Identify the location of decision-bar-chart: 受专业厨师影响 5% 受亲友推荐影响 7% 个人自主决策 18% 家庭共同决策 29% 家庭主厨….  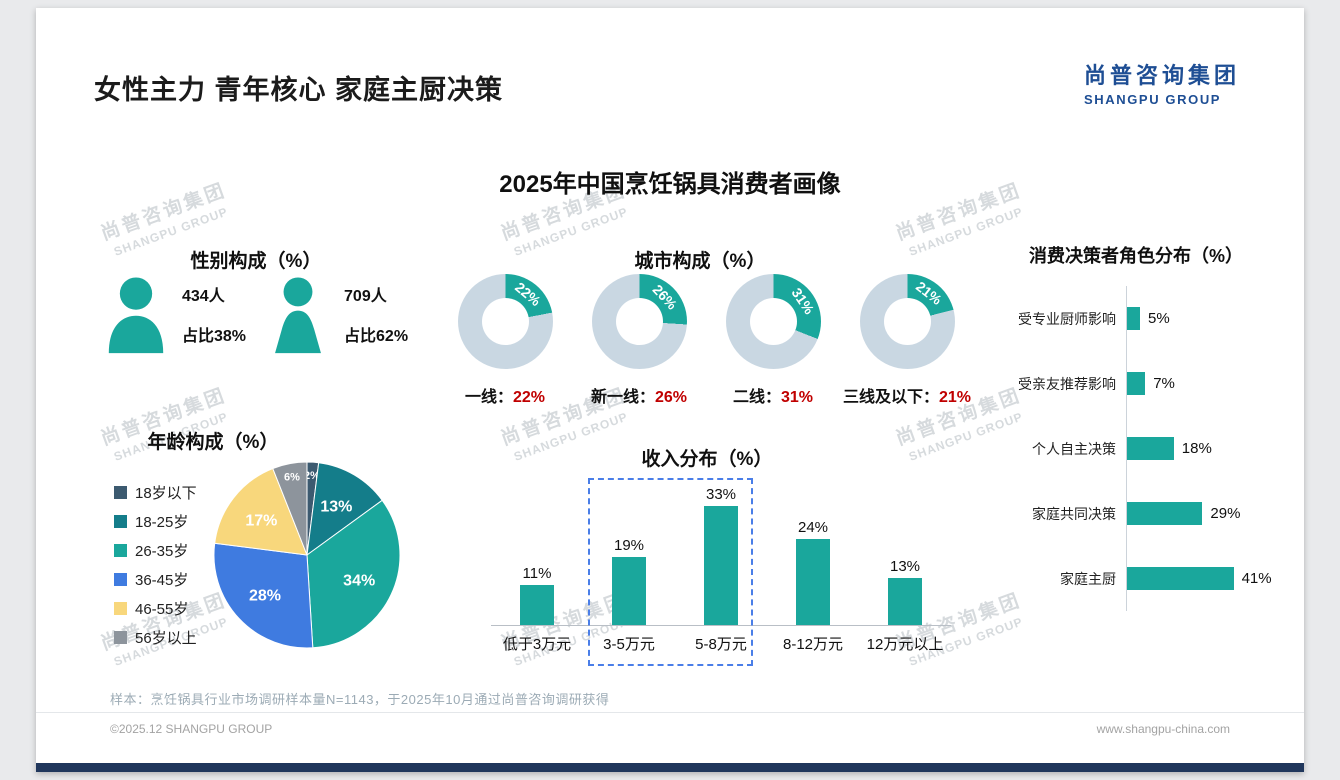
(1149, 448).